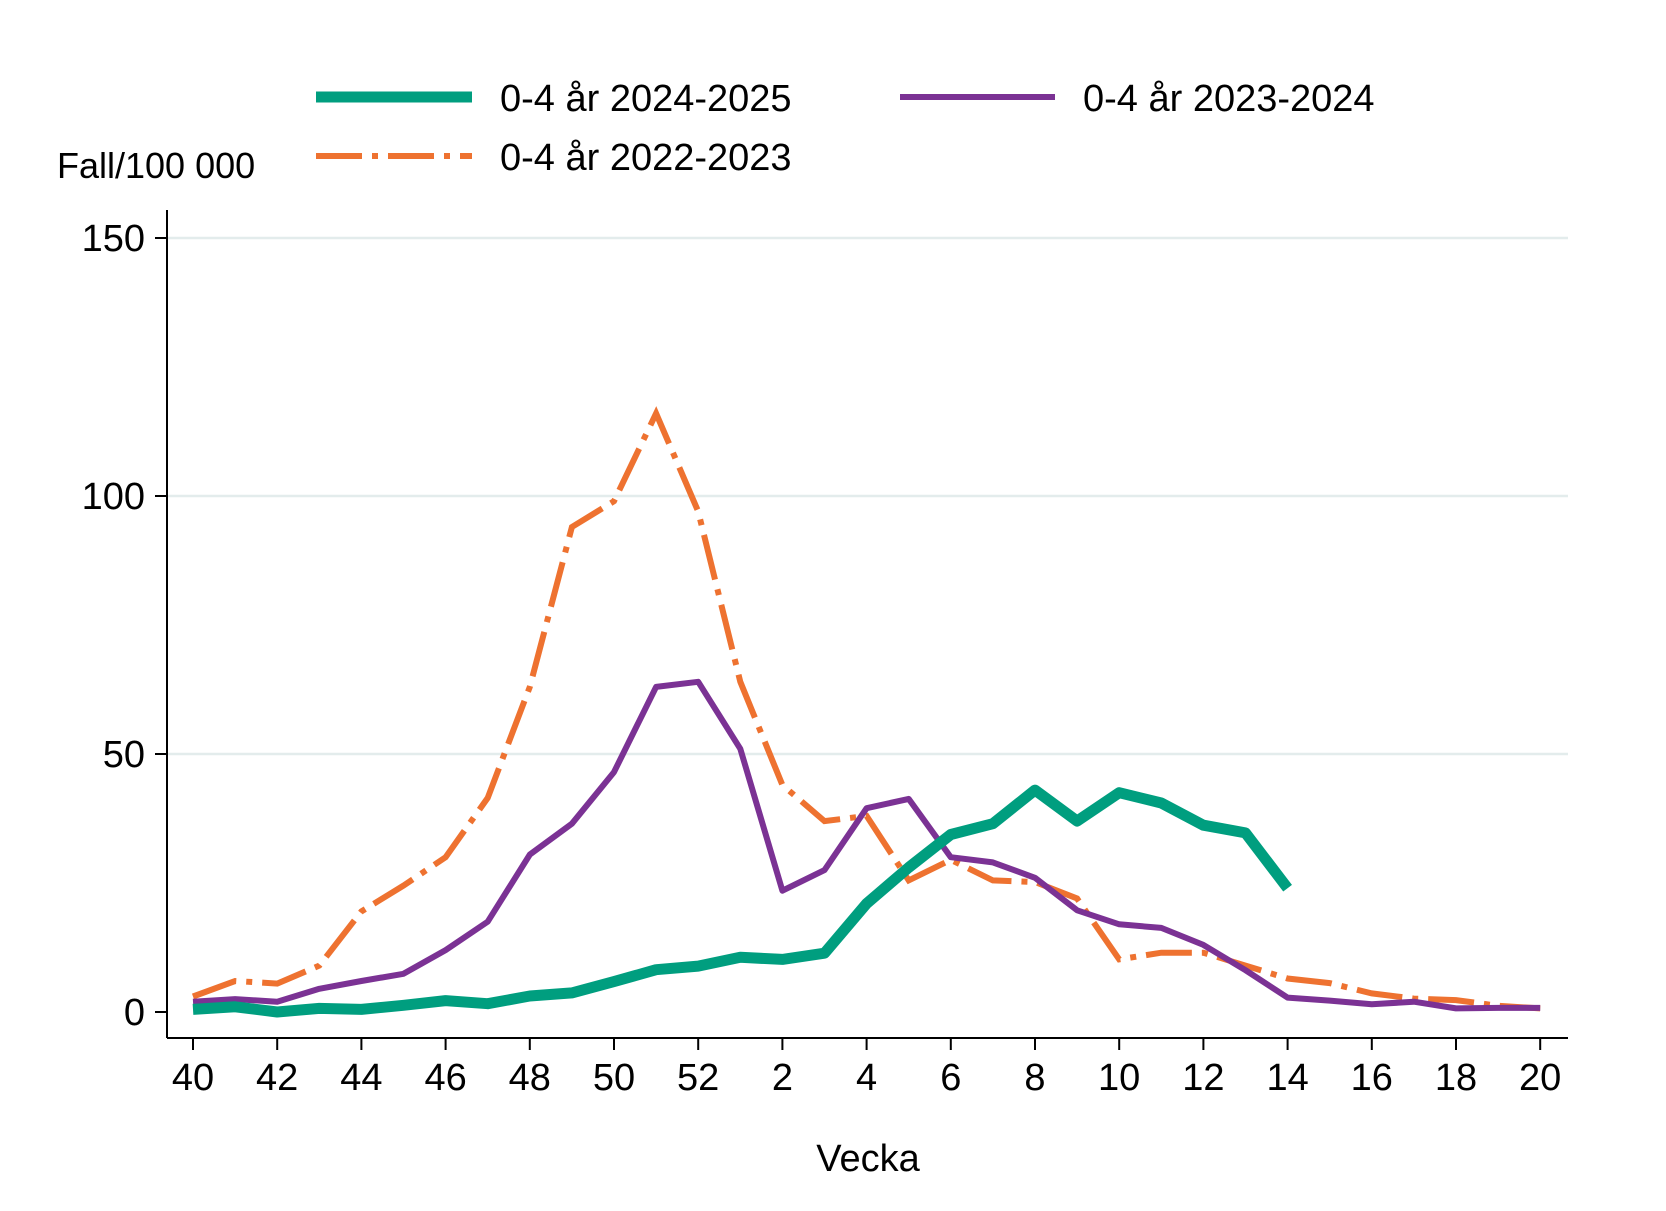 The width and height of the screenshot is (1666, 1211). I want to click on legend-label: 0-4 år 2024-2025, so click(646, 99).